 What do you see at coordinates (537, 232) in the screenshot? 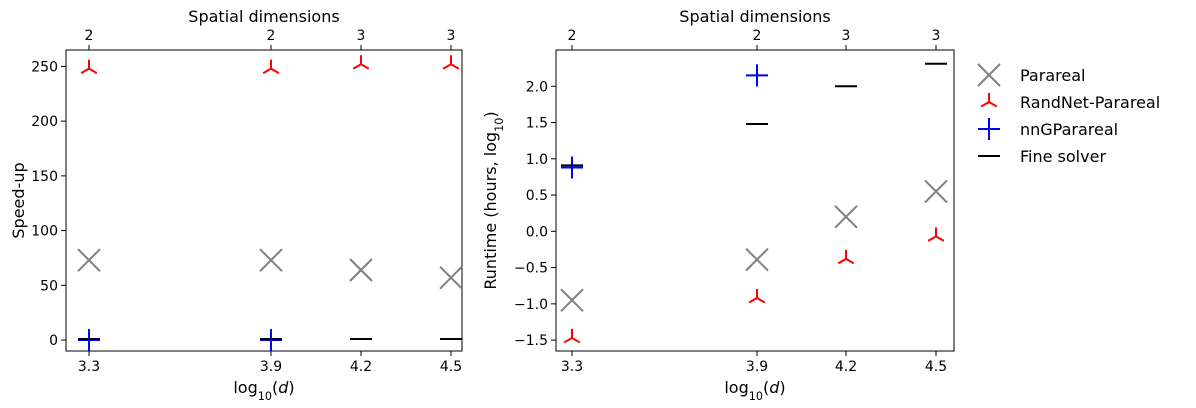
I see `y-tick-label: 0.0` at bounding box center [537, 232].